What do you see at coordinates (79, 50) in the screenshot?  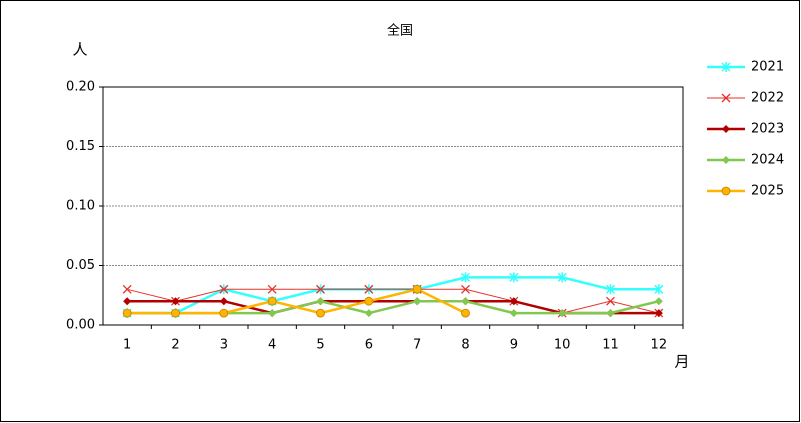 I see `y-axis-label: 人` at bounding box center [79, 50].